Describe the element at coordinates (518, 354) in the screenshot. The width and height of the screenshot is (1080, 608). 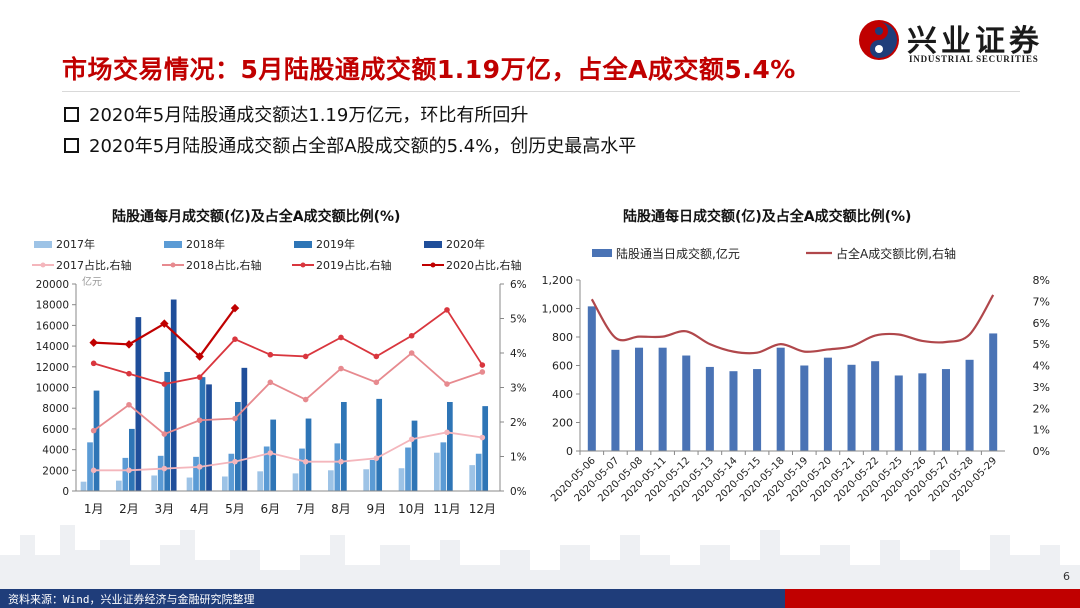
I see `y2-tick-label: 4%` at that location.